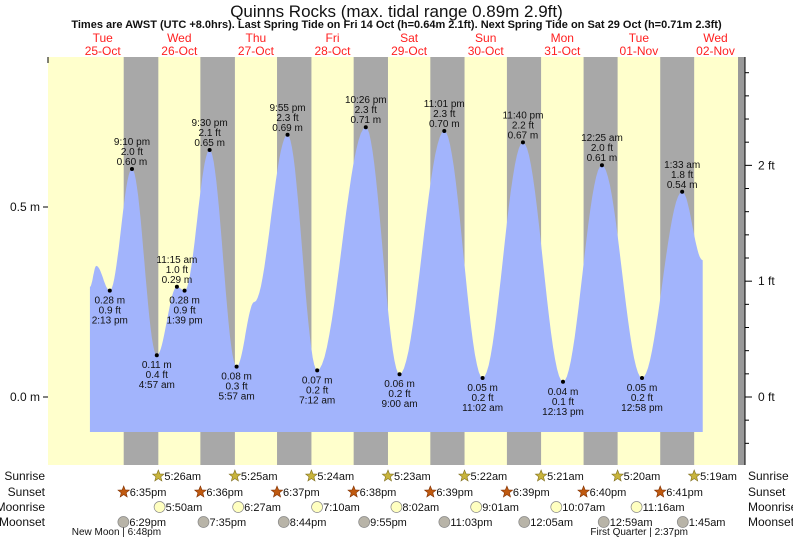 Image resolution: width=793 pixels, height=539 pixels. What do you see at coordinates (562, 38) in the screenshot?
I see `day-label-dow: Mon` at bounding box center [562, 38].